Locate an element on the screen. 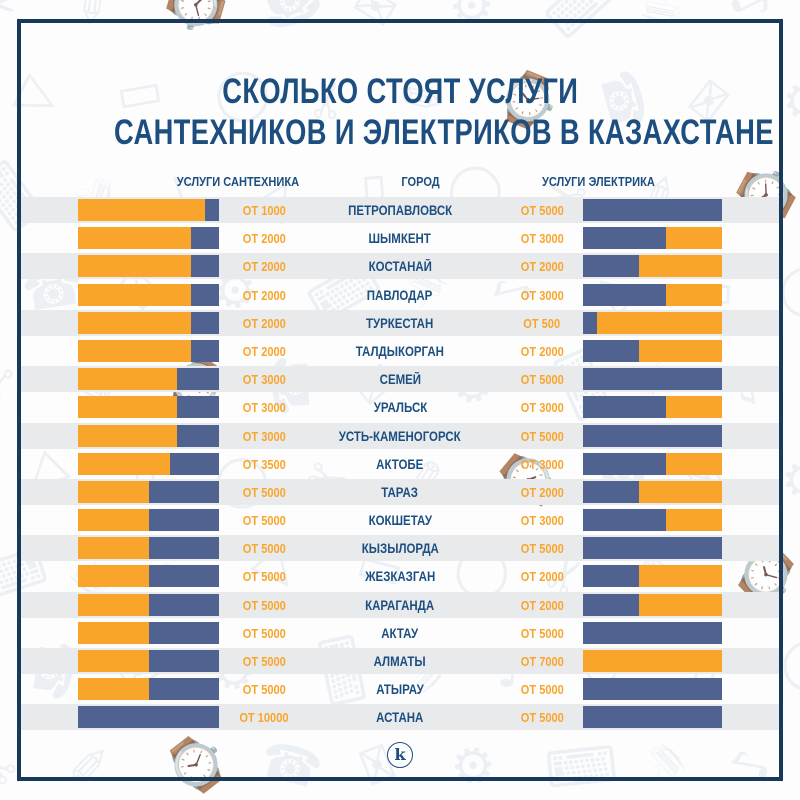 This screenshot has height=800, width=800. page-title-line2: САНТЕХНИКОВ И ЭЛЕКТРИКОВ В КАЗАХСТАНЕ is located at coordinates (400, 133).